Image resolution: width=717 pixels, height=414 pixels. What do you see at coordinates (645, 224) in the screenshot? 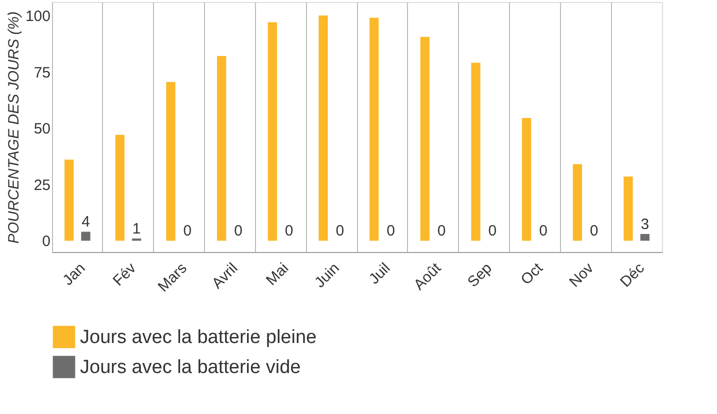
I see `data-label: 3` at bounding box center [645, 224].